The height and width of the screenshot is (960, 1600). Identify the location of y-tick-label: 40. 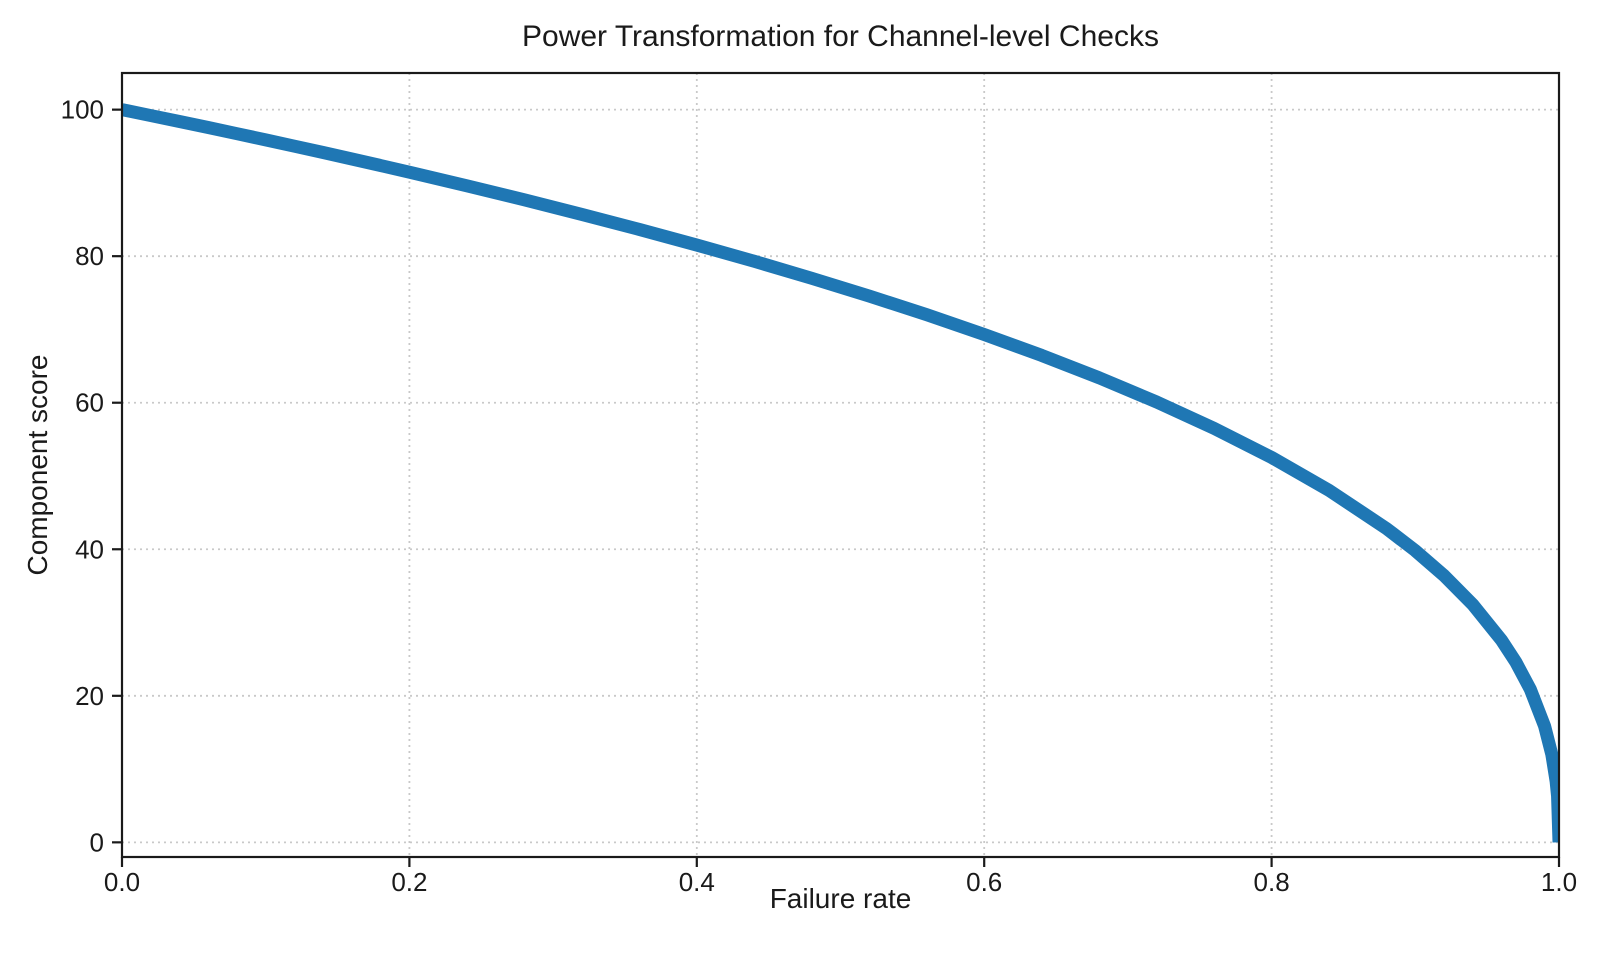
(89, 549).